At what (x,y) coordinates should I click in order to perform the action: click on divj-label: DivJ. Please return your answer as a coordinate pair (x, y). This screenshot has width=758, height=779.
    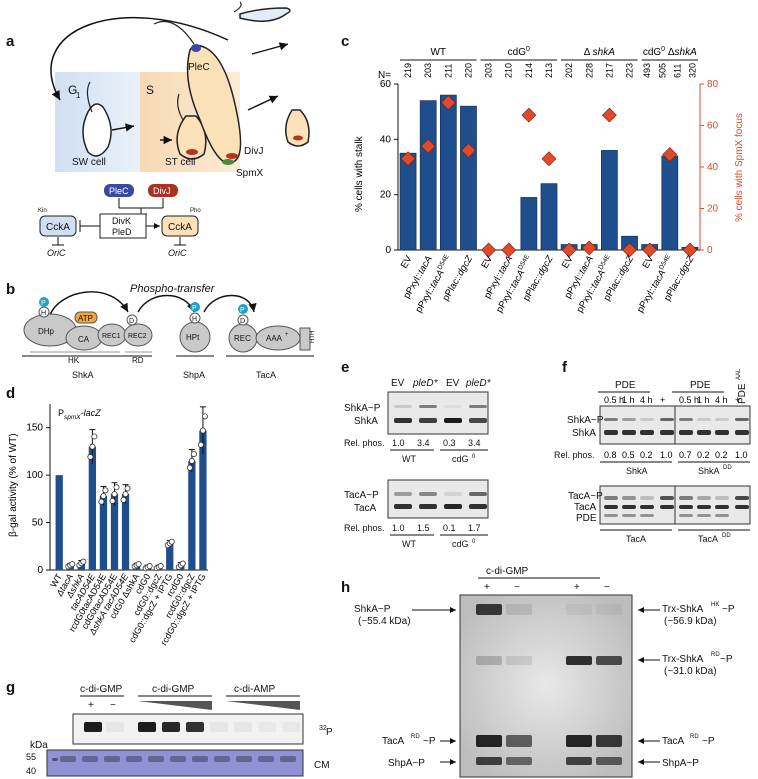
    Looking at the image, I should click on (253, 151).